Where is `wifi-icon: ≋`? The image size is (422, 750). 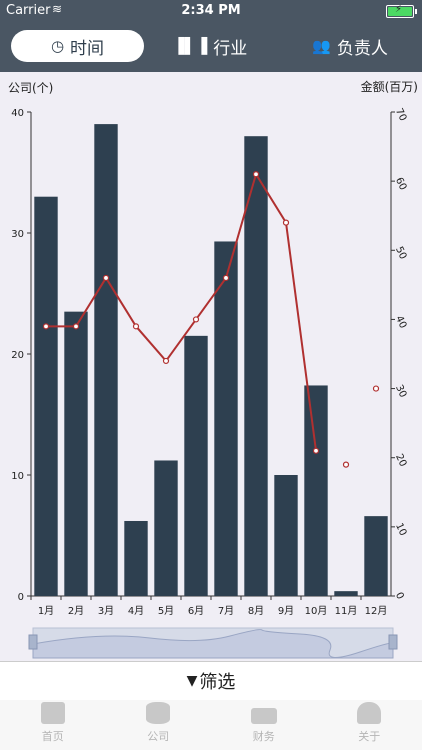
wifi-icon: ≋ is located at coordinates (57, 9).